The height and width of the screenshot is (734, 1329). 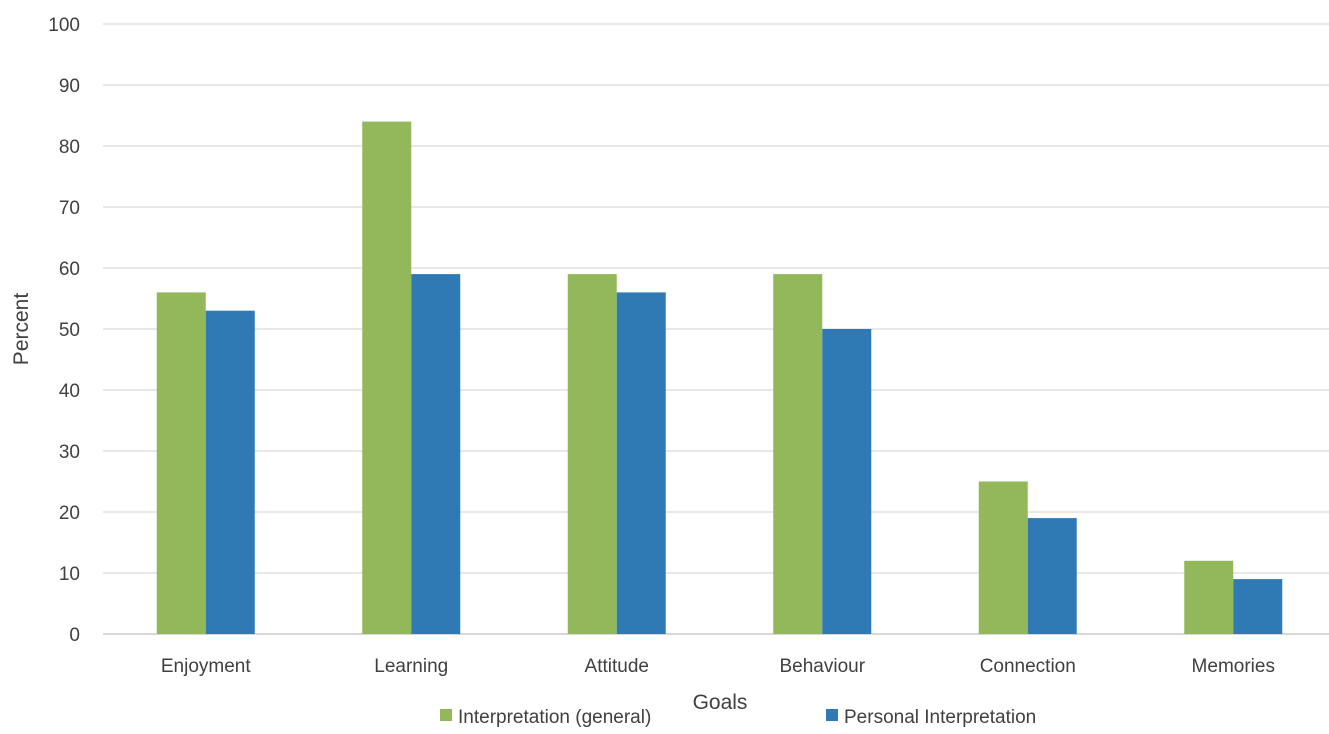 I want to click on x-axis-title: Goals, so click(x=720, y=702).